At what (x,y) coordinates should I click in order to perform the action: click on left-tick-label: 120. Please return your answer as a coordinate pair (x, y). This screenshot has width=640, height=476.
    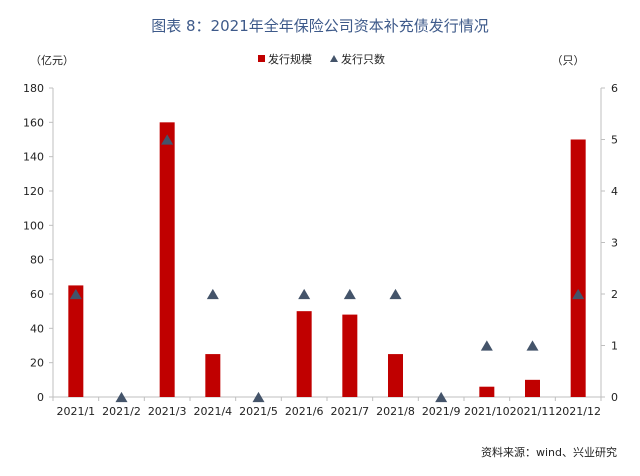
    Looking at the image, I should click on (33, 191).